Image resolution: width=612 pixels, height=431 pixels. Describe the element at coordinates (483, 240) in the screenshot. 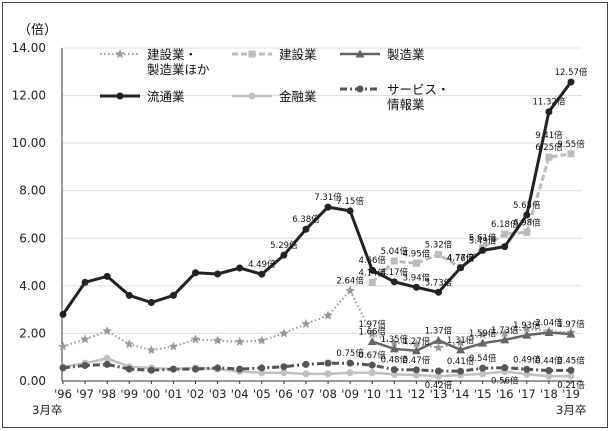

I see `data-label: 5.49倍` at that location.